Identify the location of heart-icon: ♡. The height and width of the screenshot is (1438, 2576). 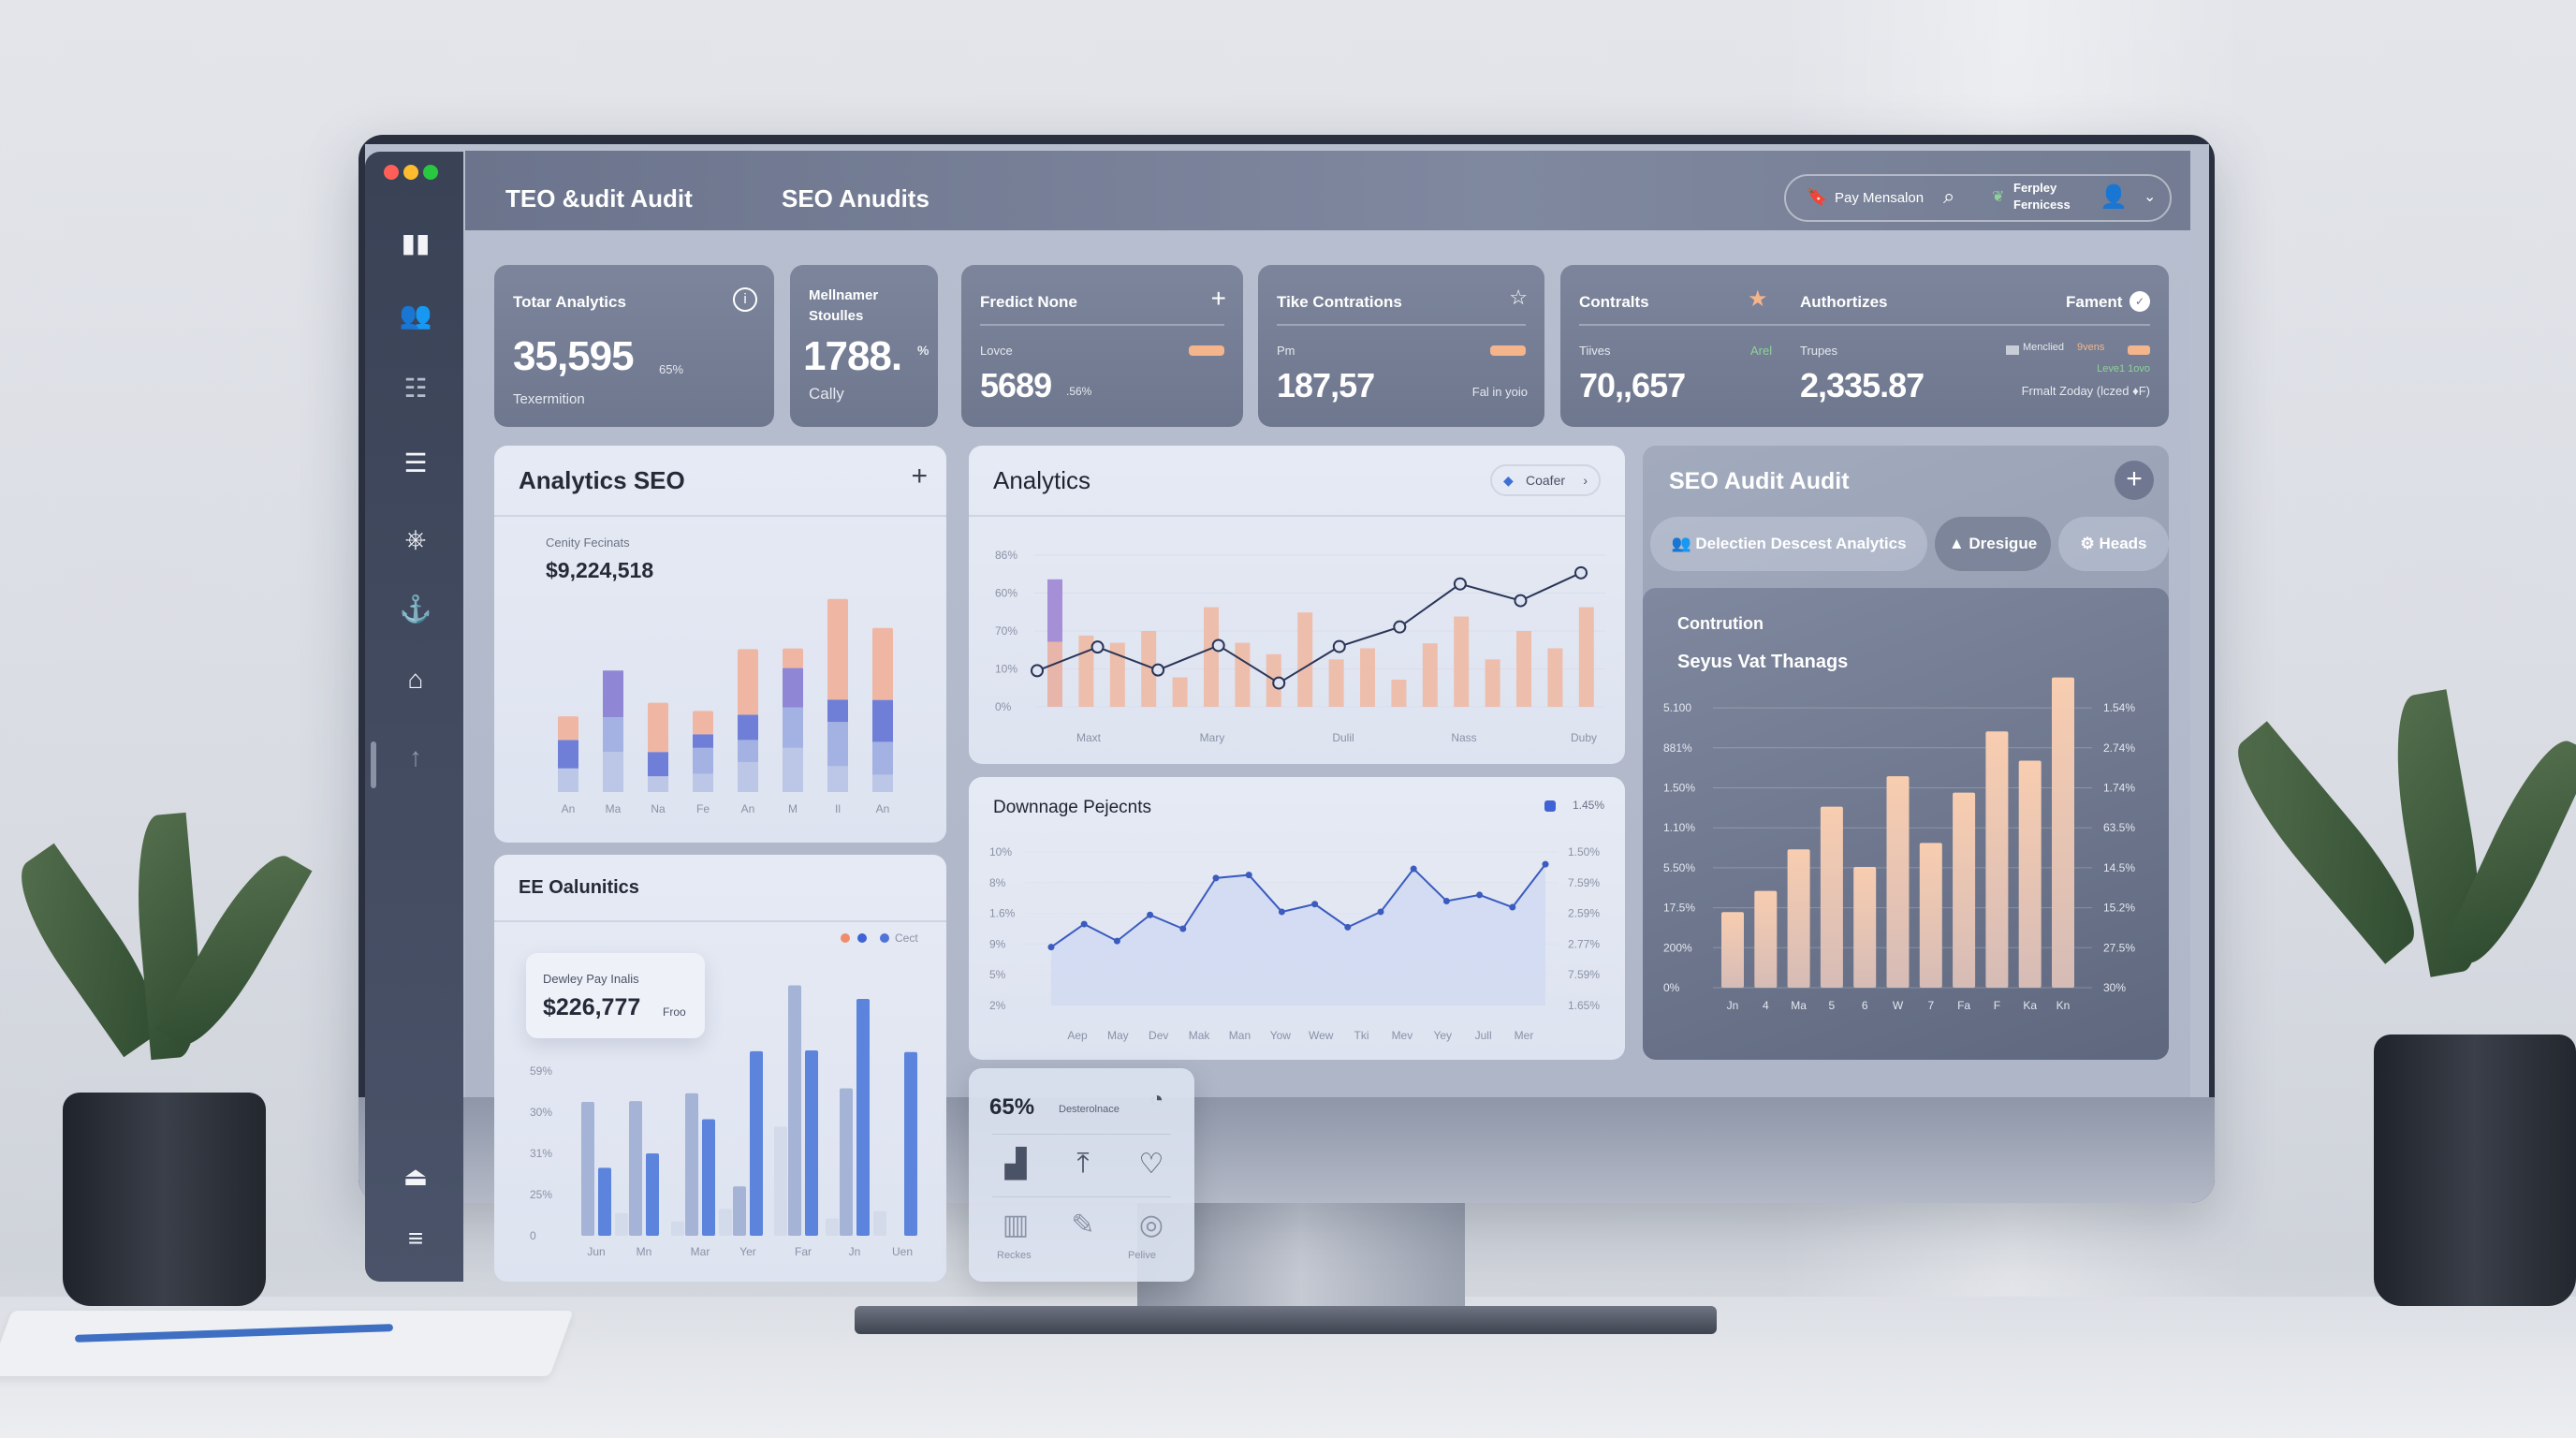
(1151, 1164).